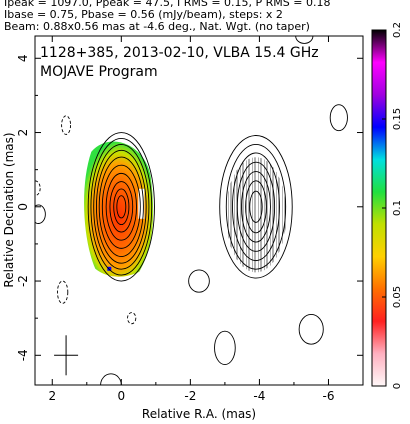  Describe the element at coordinates (121, 396) in the screenshot. I see `x-tick-label: 0` at that location.